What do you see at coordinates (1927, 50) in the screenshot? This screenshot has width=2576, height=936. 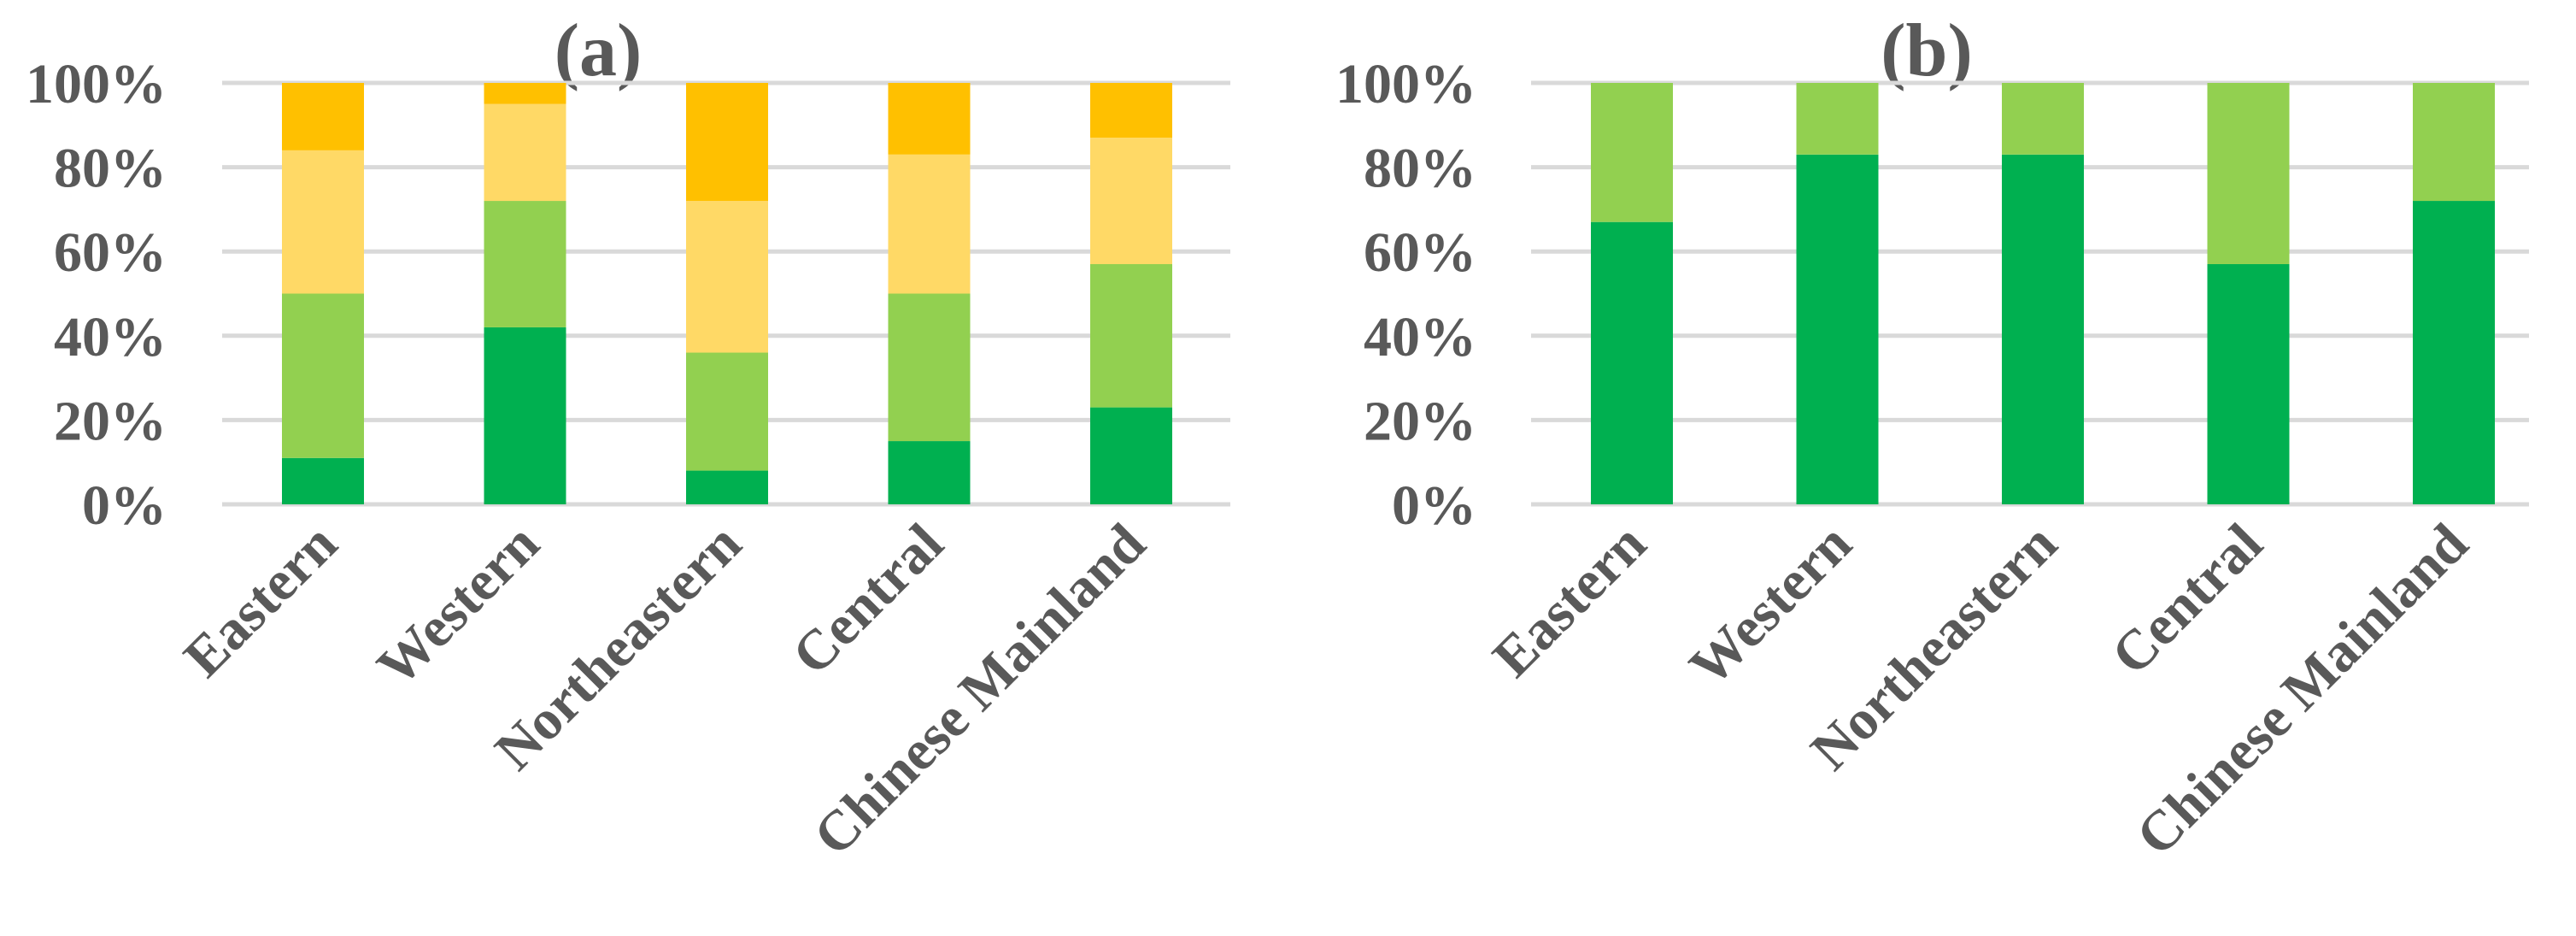 I see `chart-title-b: (b)` at bounding box center [1927, 50].